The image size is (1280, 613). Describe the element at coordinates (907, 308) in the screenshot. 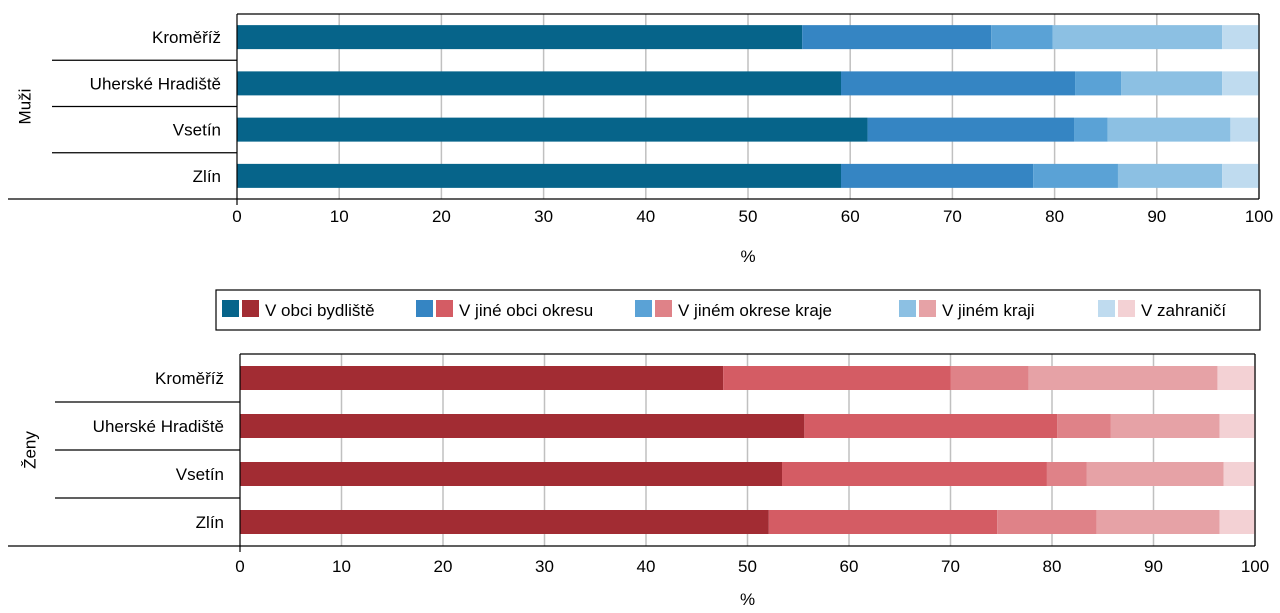

I see `legend-swatch-v-jinem-kraji-men` at that location.